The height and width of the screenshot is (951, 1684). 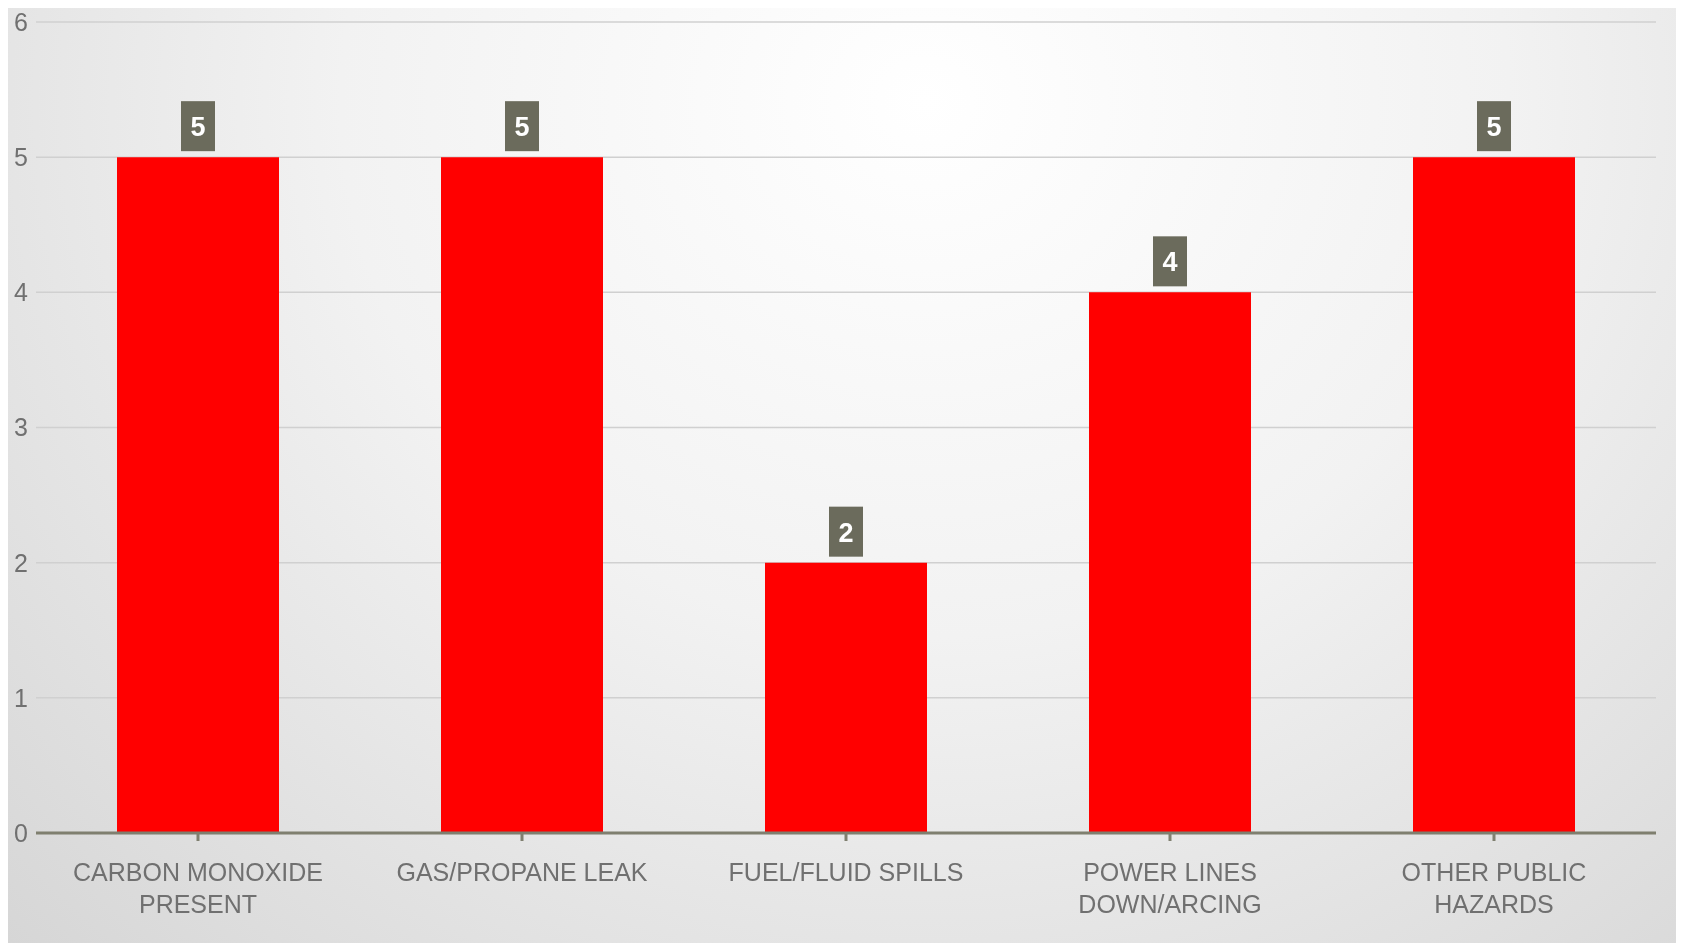 What do you see at coordinates (21, 157) in the screenshot?
I see `y-tick-label: 5` at bounding box center [21, 157].